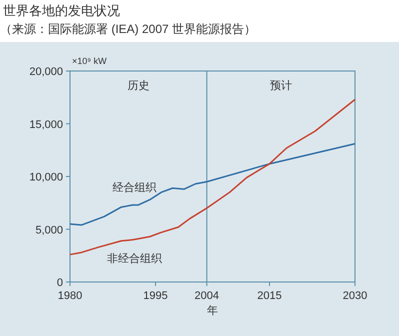  Describe the element at coordinates (281, 86) in the screenshot. I see `annotation: 预计` at that location.